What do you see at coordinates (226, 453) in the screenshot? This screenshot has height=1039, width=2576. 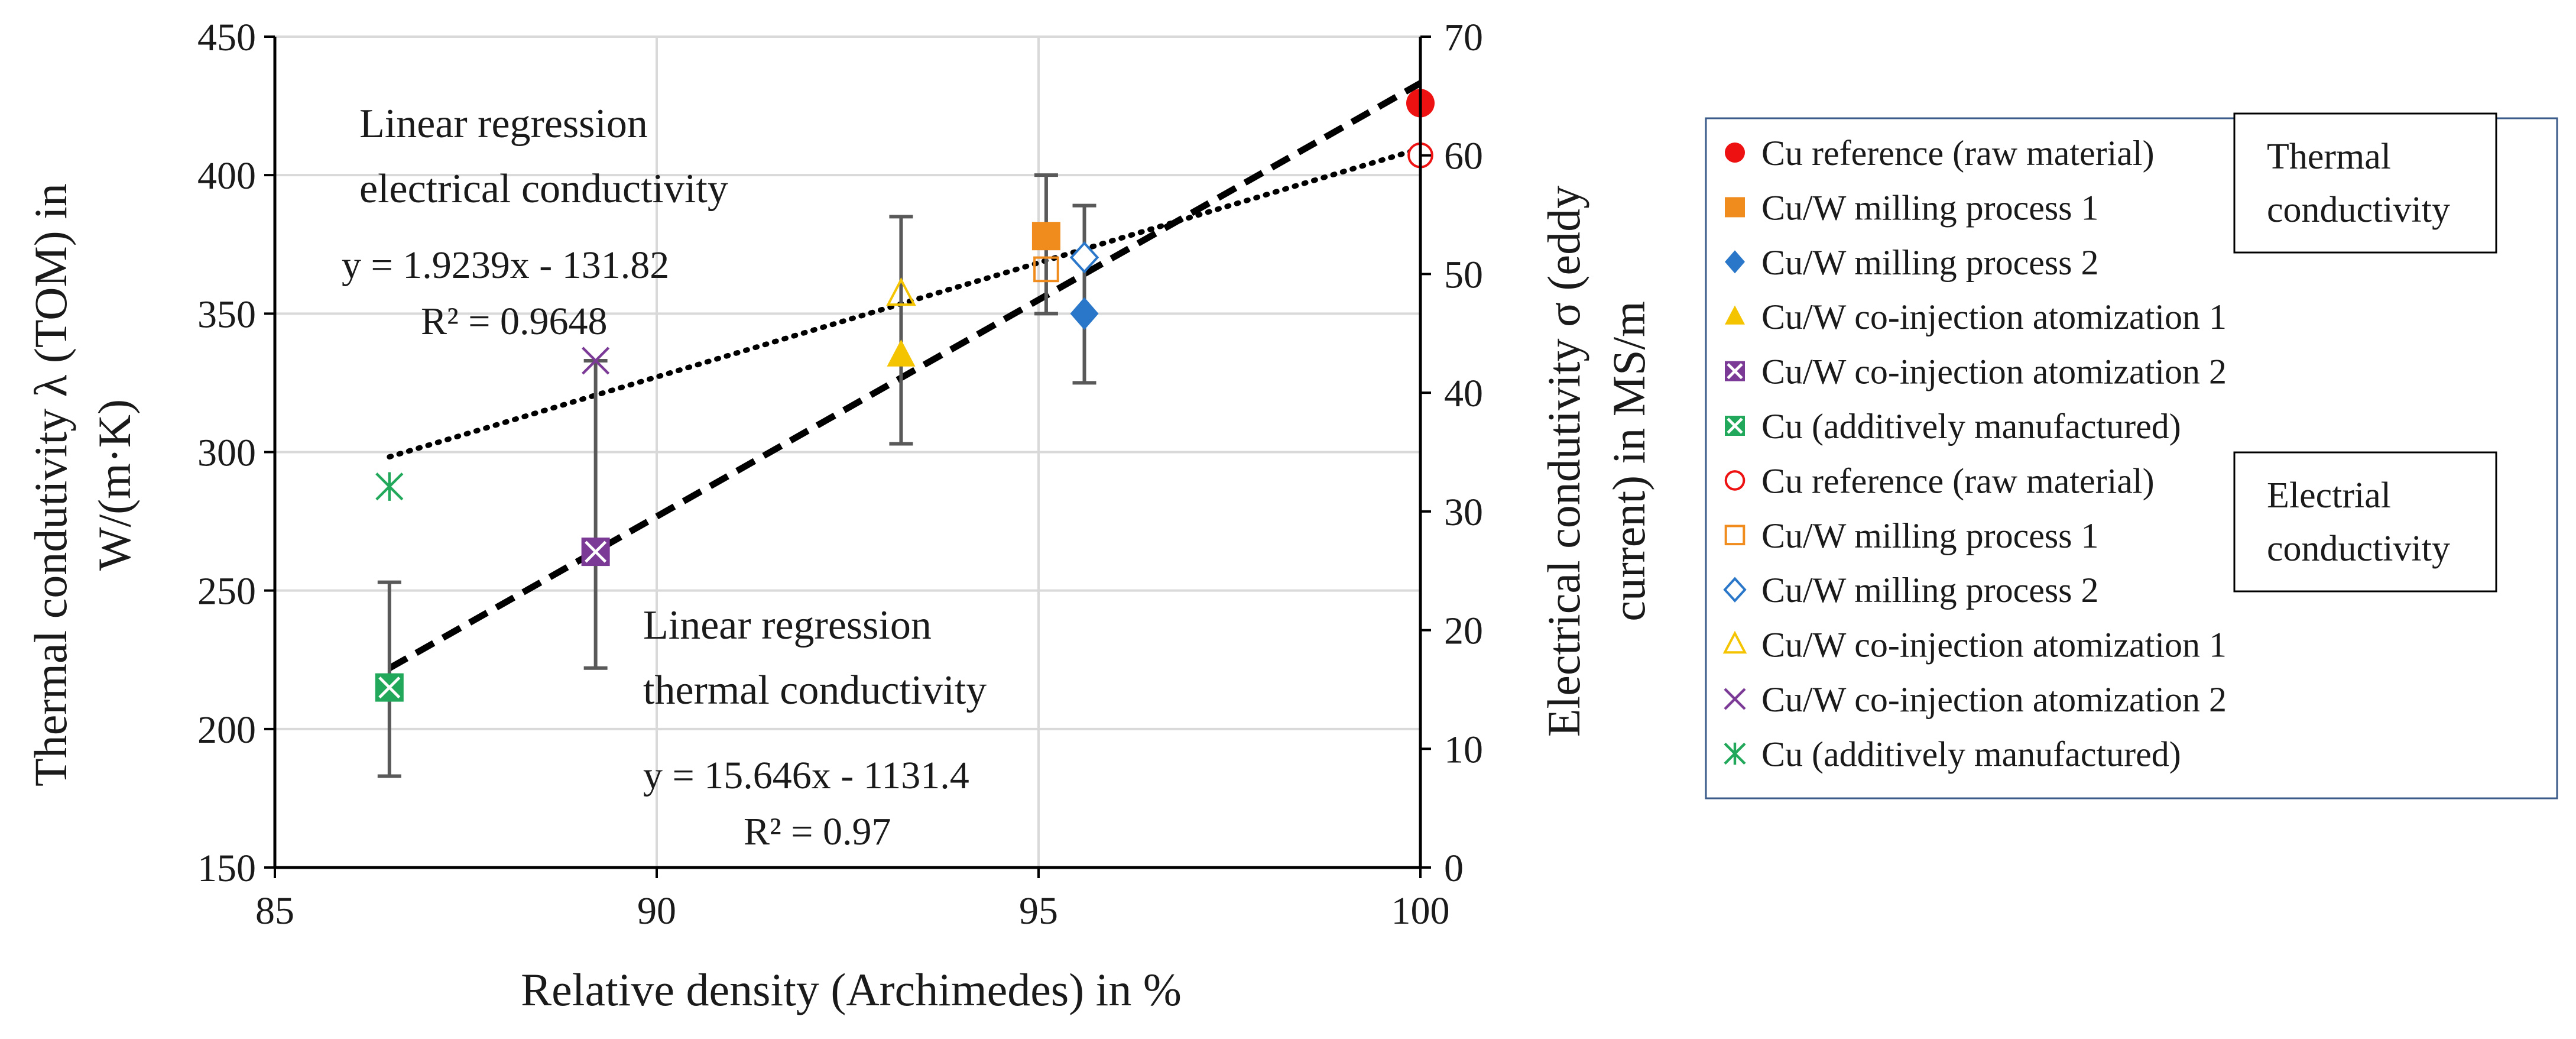 I see `y-left-tick-label: 300` at bounding box center [226, 453].